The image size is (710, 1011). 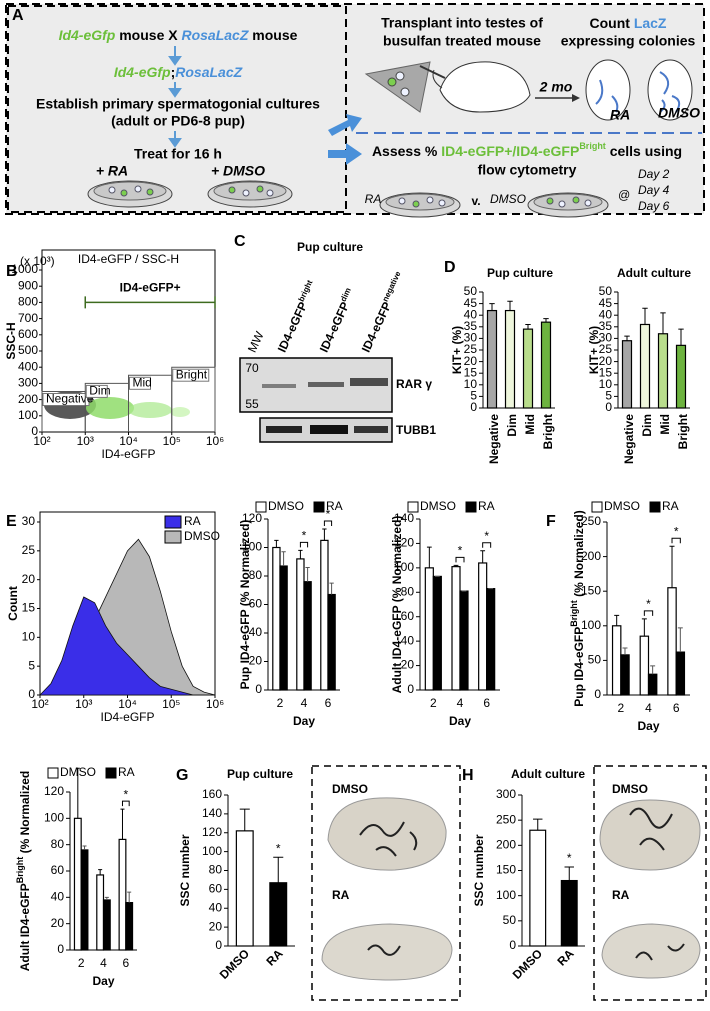 I want to click on y-tick-label: 200, so click(x=591, y=556).